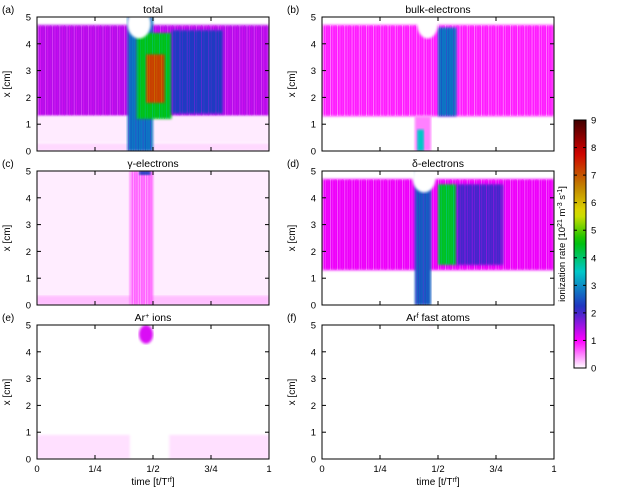 This screenshot has width=617, height=489. Describe the element at coordinates (580, 244) in the screenshot. I see `colorbar-scale` at that location.